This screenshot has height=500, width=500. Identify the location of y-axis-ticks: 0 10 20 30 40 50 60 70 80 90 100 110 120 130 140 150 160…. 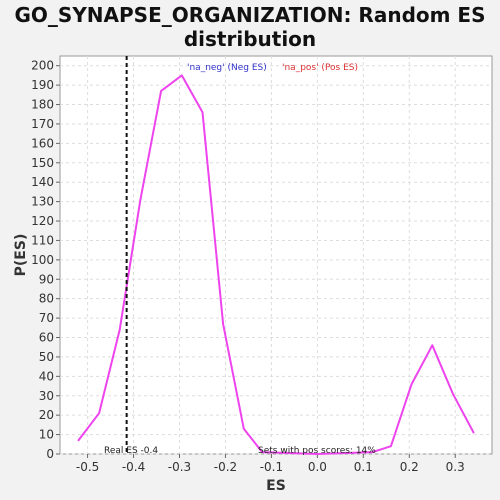
(45, 260).